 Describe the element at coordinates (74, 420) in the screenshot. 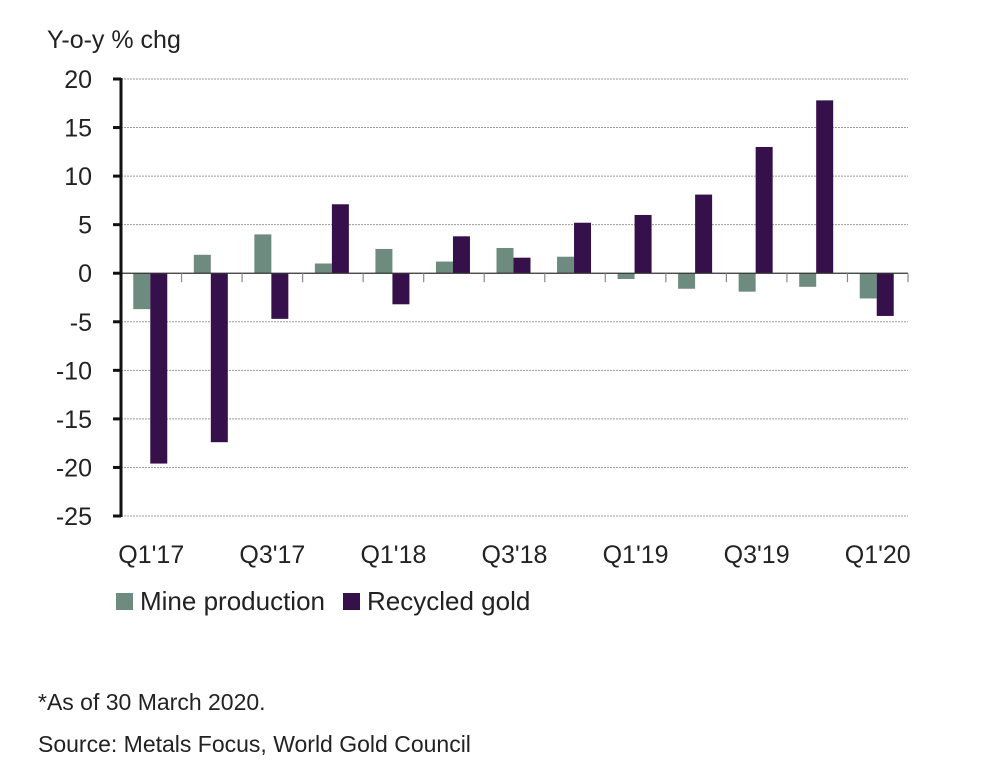

I see `y-tick-label: -15` at that location.